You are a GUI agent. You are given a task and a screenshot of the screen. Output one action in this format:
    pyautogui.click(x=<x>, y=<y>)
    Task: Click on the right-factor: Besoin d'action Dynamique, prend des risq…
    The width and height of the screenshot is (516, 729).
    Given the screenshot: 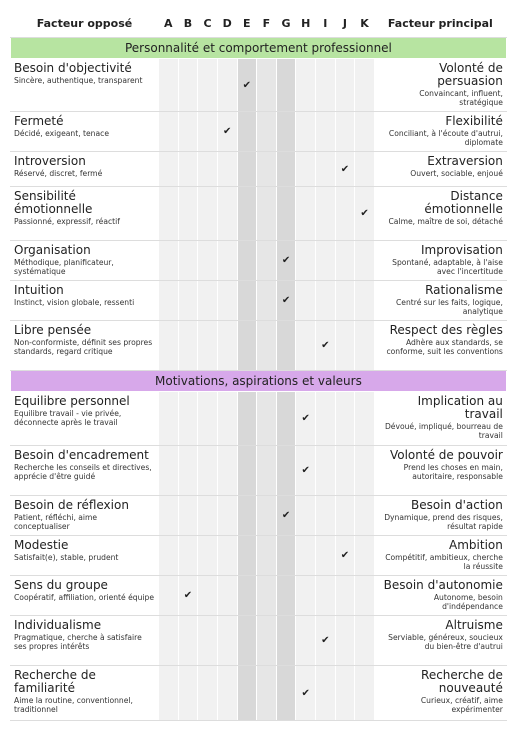 What is the action you would take?
    pyautogui.click(x=440, y=515)
    